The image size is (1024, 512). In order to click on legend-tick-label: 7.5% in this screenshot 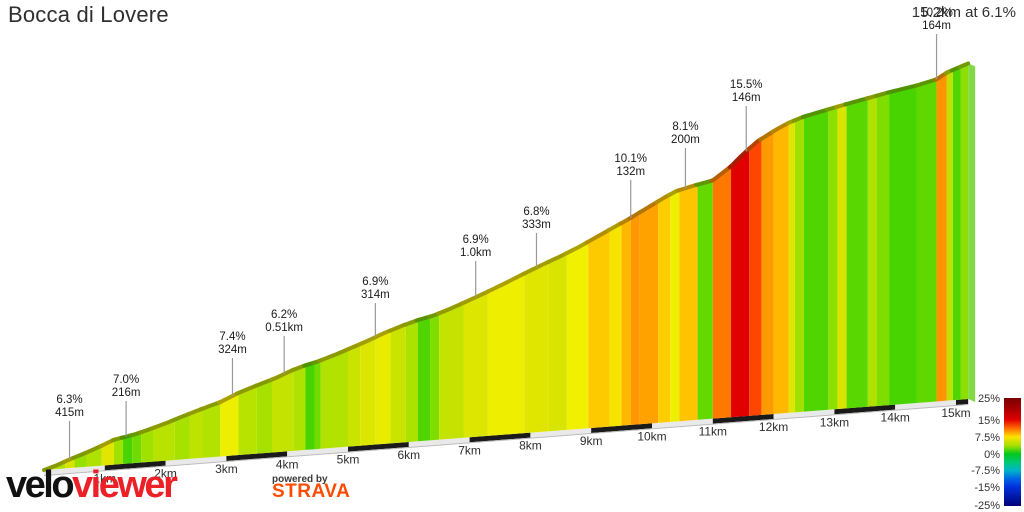, I will do `click(987, 438)`.